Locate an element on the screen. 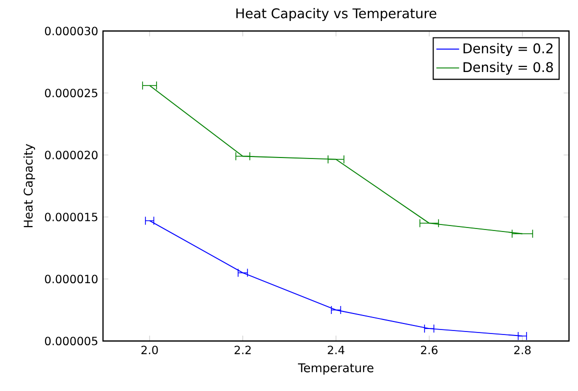  y-axis-title: Heat Capacity is located at coordinates (29, 186).